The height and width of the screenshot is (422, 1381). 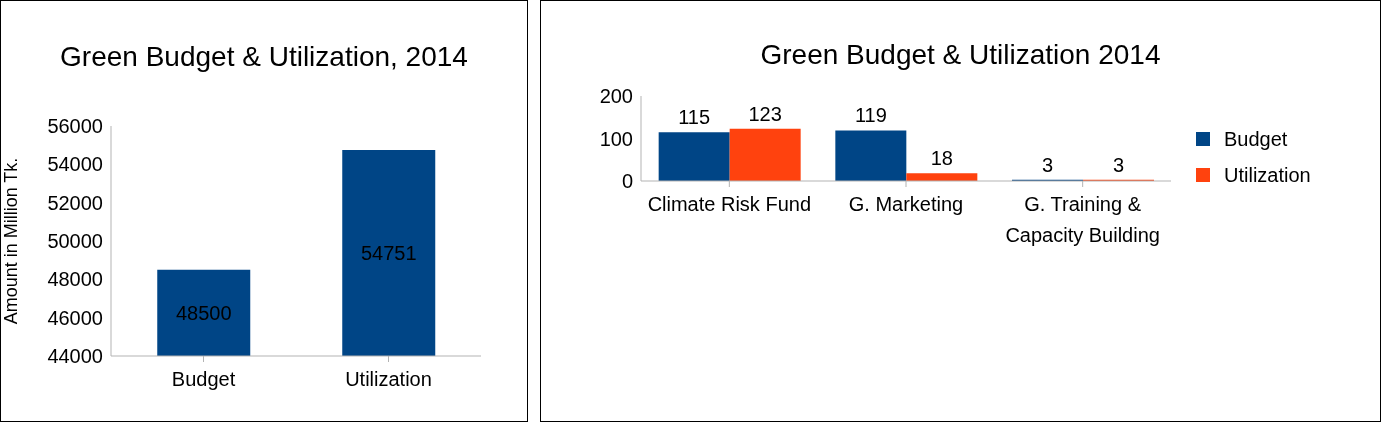 What do you see at coordinates (75, 126) in the screenshot?
I see `y-tick-label: 56000` at bounding box center [75, 126].